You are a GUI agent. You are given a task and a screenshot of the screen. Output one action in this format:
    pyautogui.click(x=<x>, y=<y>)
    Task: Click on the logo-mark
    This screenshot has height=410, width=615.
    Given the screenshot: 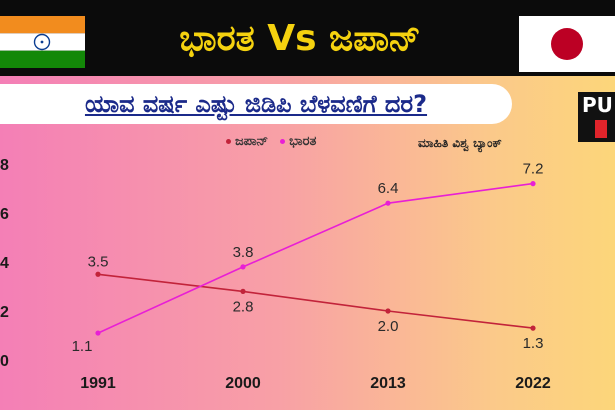 What is the action you would take?
    pyautogui.click(x=601, y=129)
    